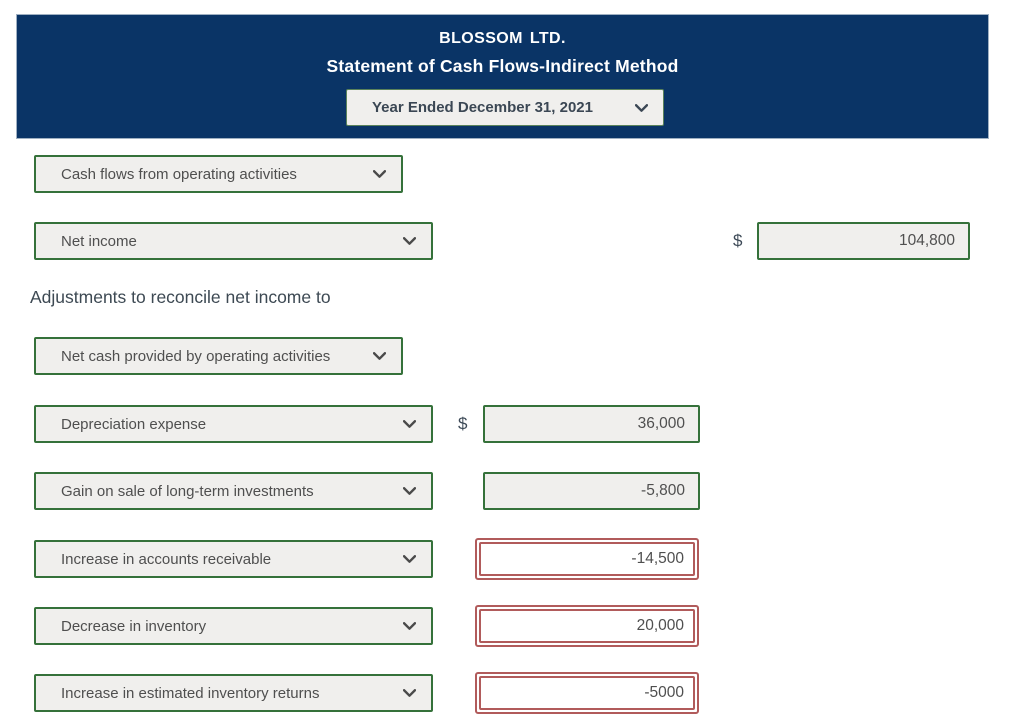  What do you see at coordinates (547, 38) in the screenshot?
I see `company-suffix: LTD.` at bounding box center [547, 38].